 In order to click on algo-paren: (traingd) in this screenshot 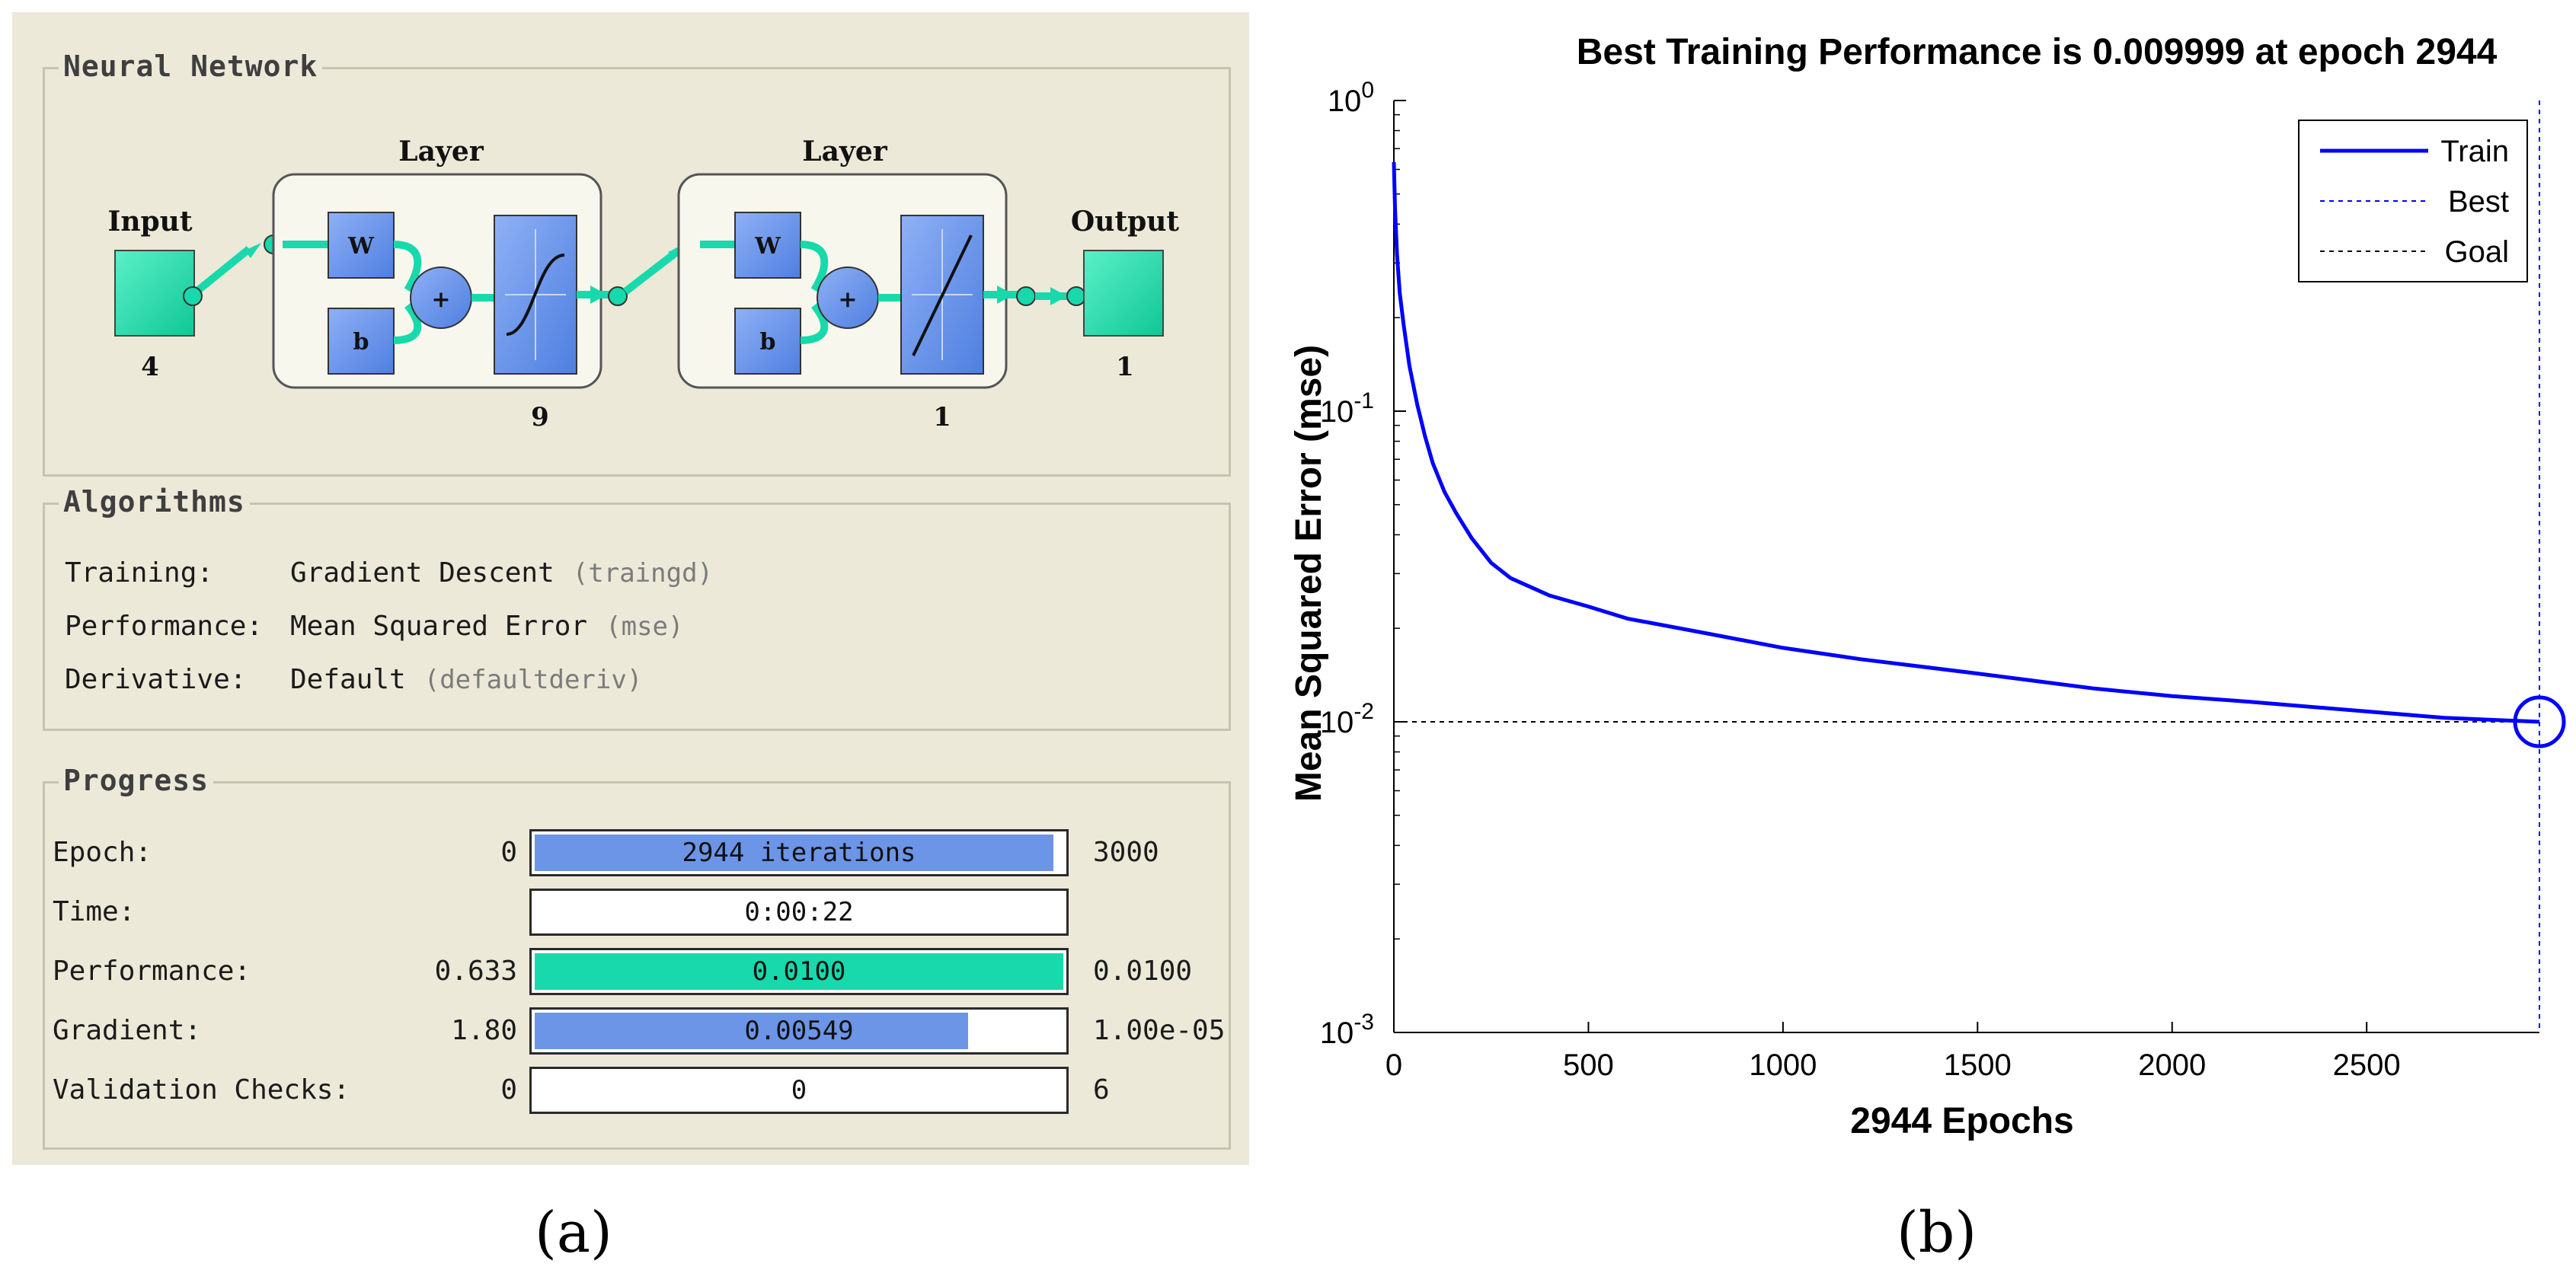, I will do `click(643, 573)`.